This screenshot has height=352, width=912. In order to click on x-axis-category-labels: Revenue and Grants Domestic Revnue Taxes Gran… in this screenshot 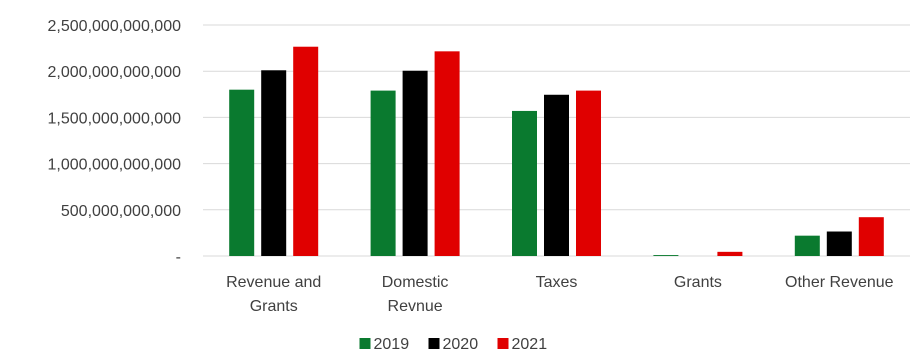, I will do `click(560, 294)`.